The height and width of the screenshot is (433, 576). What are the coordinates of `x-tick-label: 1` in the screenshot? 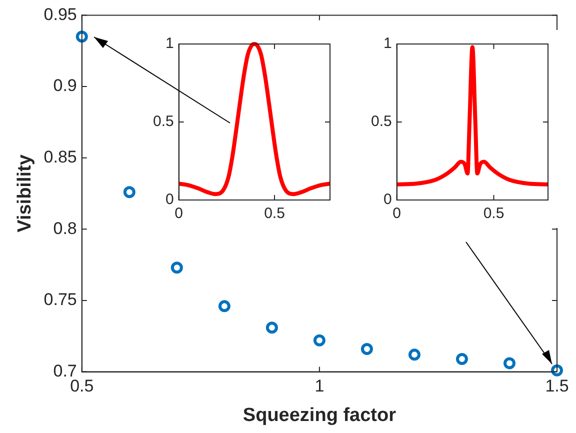 It's located at (319, 386).